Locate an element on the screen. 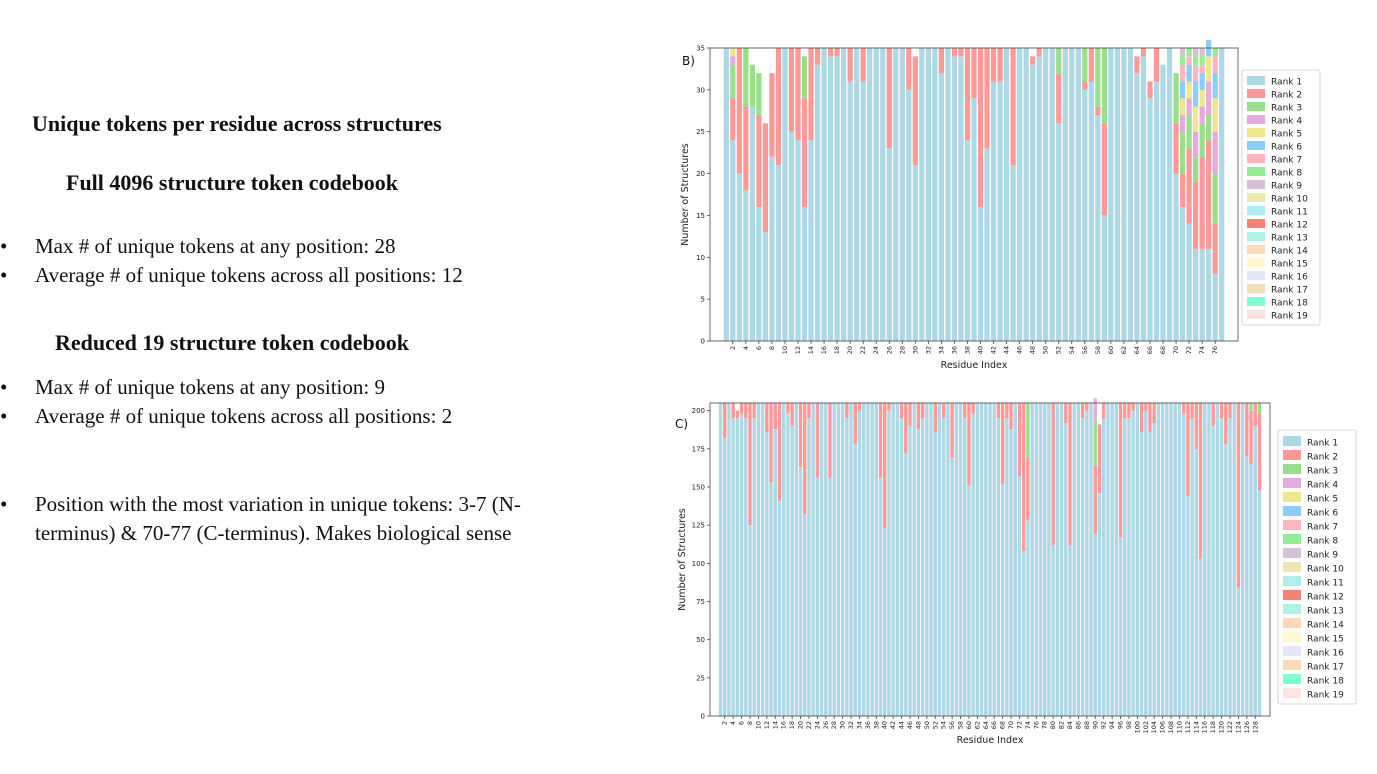  legend-entry: Rank 1 is located at coordinates (1286, 83).